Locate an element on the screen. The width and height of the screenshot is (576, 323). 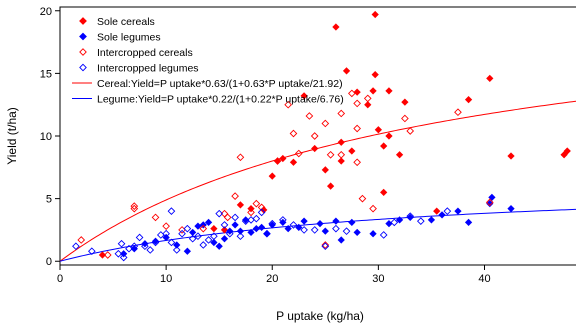
y-tick-label: 10 is located at coordinates (46, 137).